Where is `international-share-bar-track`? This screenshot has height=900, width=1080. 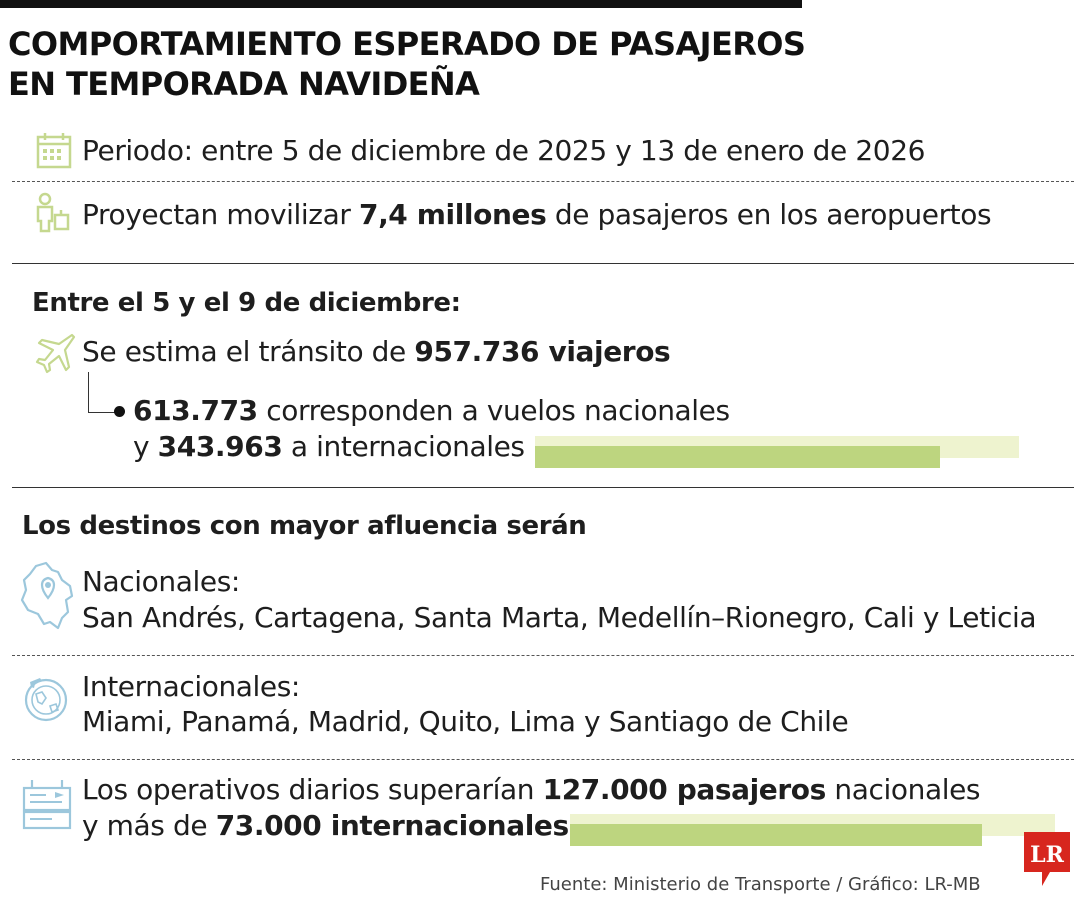
international-share-bar-track is located at coordinates (777, 452).